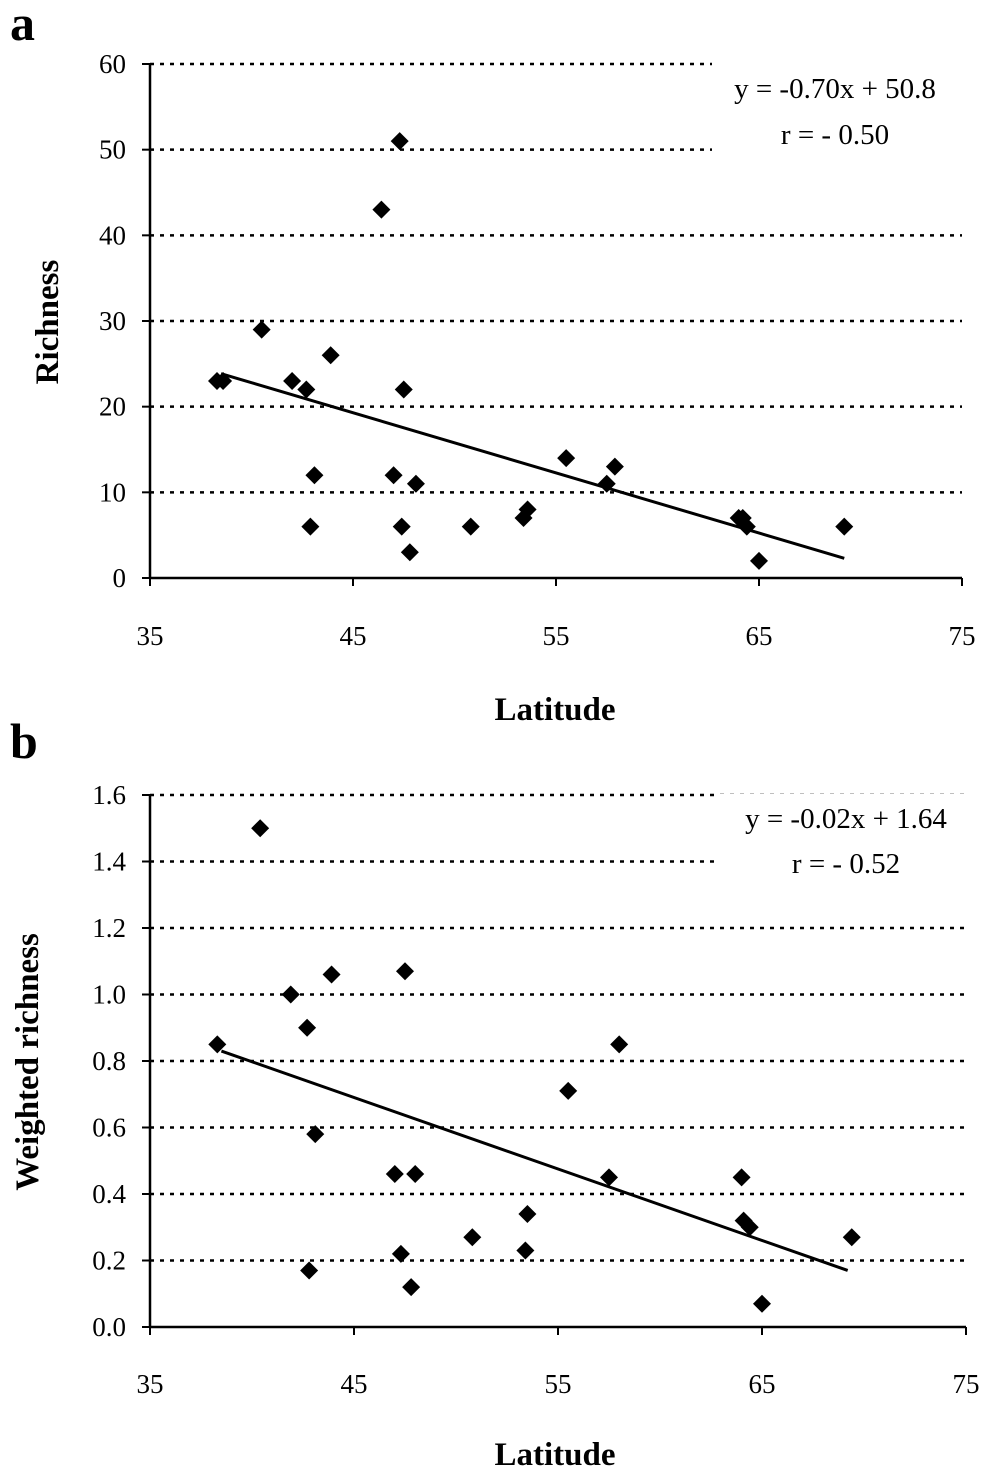 This screenshot has height=1471, width=984. What do you see at coordinates (554, 1454) in the screenshot?
I see `panel-b-x-axis-label: Latitude` at bounding box center [554, 1454].